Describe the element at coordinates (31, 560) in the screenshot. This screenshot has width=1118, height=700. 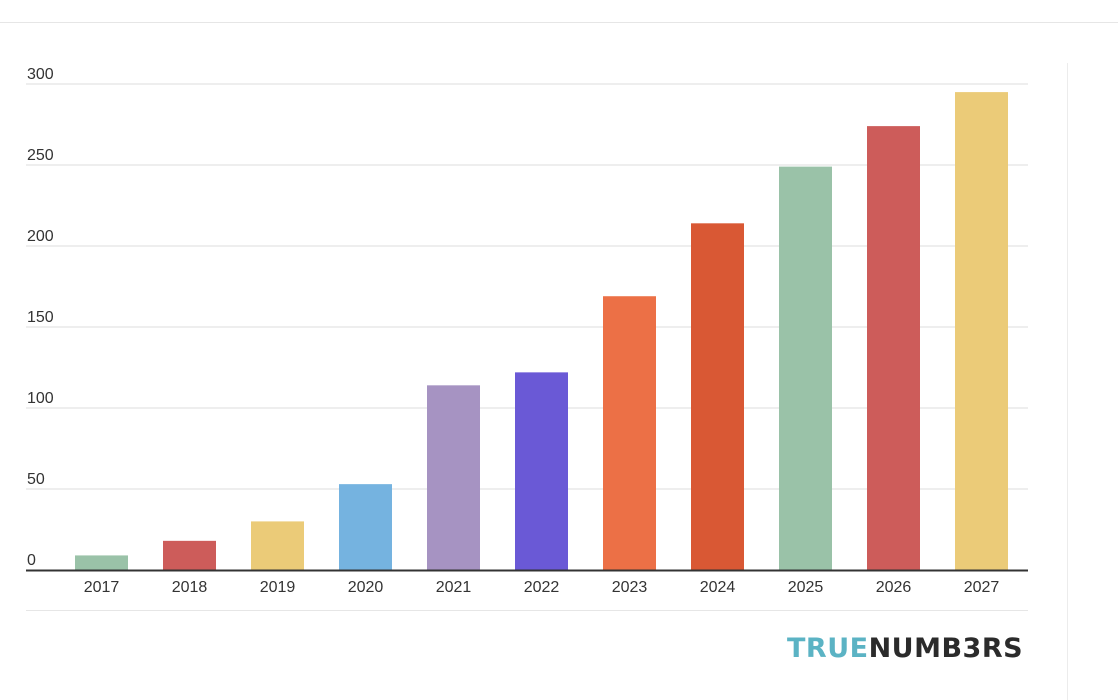
I see `y-tick-label: 0` at that location.